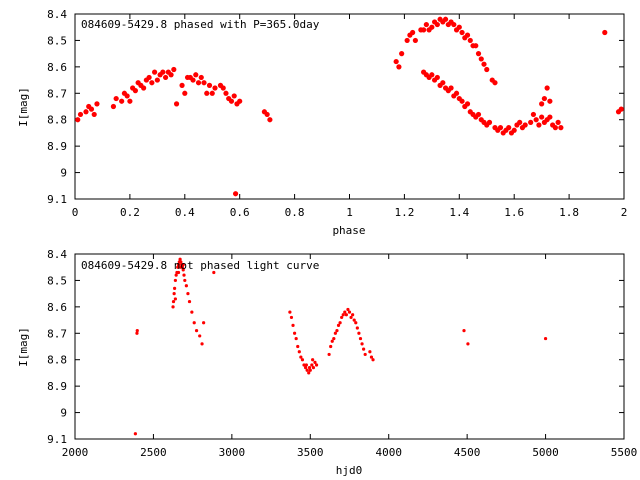  What do you see at coordinates (57, 386) in the screenshot?
I see `y-tick-label: 8.9` at bounding box center [57, 386].